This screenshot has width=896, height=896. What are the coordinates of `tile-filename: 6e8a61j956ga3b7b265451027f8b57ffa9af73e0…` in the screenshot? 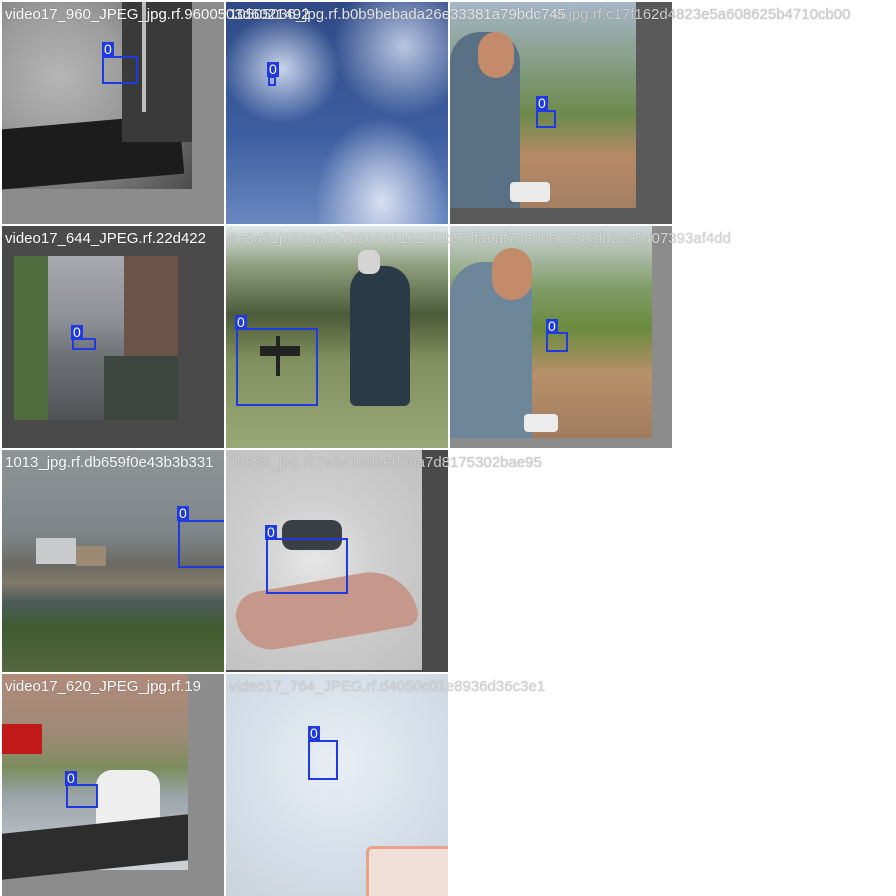 It's located at (480, 238).